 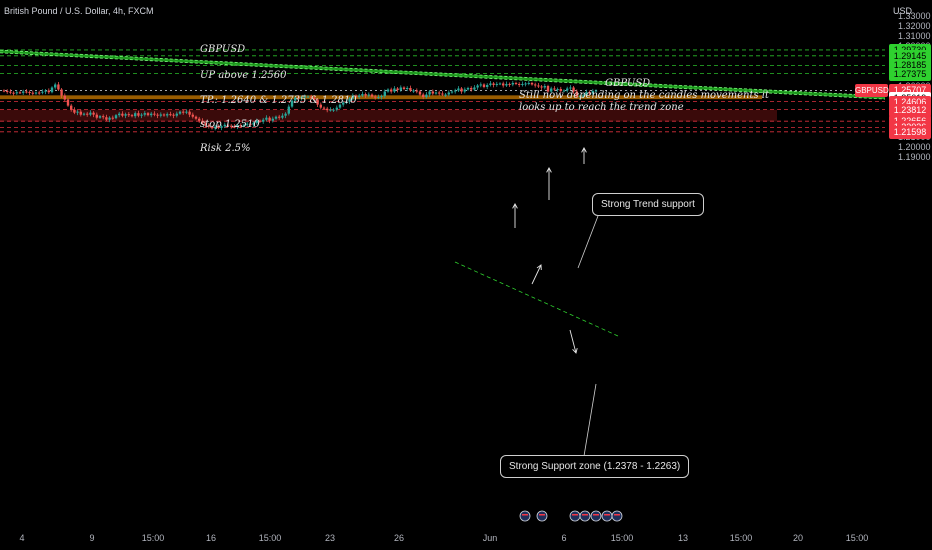 I want to click on trend-support-callout: Strong Trend support, so click(x=648, y=204).